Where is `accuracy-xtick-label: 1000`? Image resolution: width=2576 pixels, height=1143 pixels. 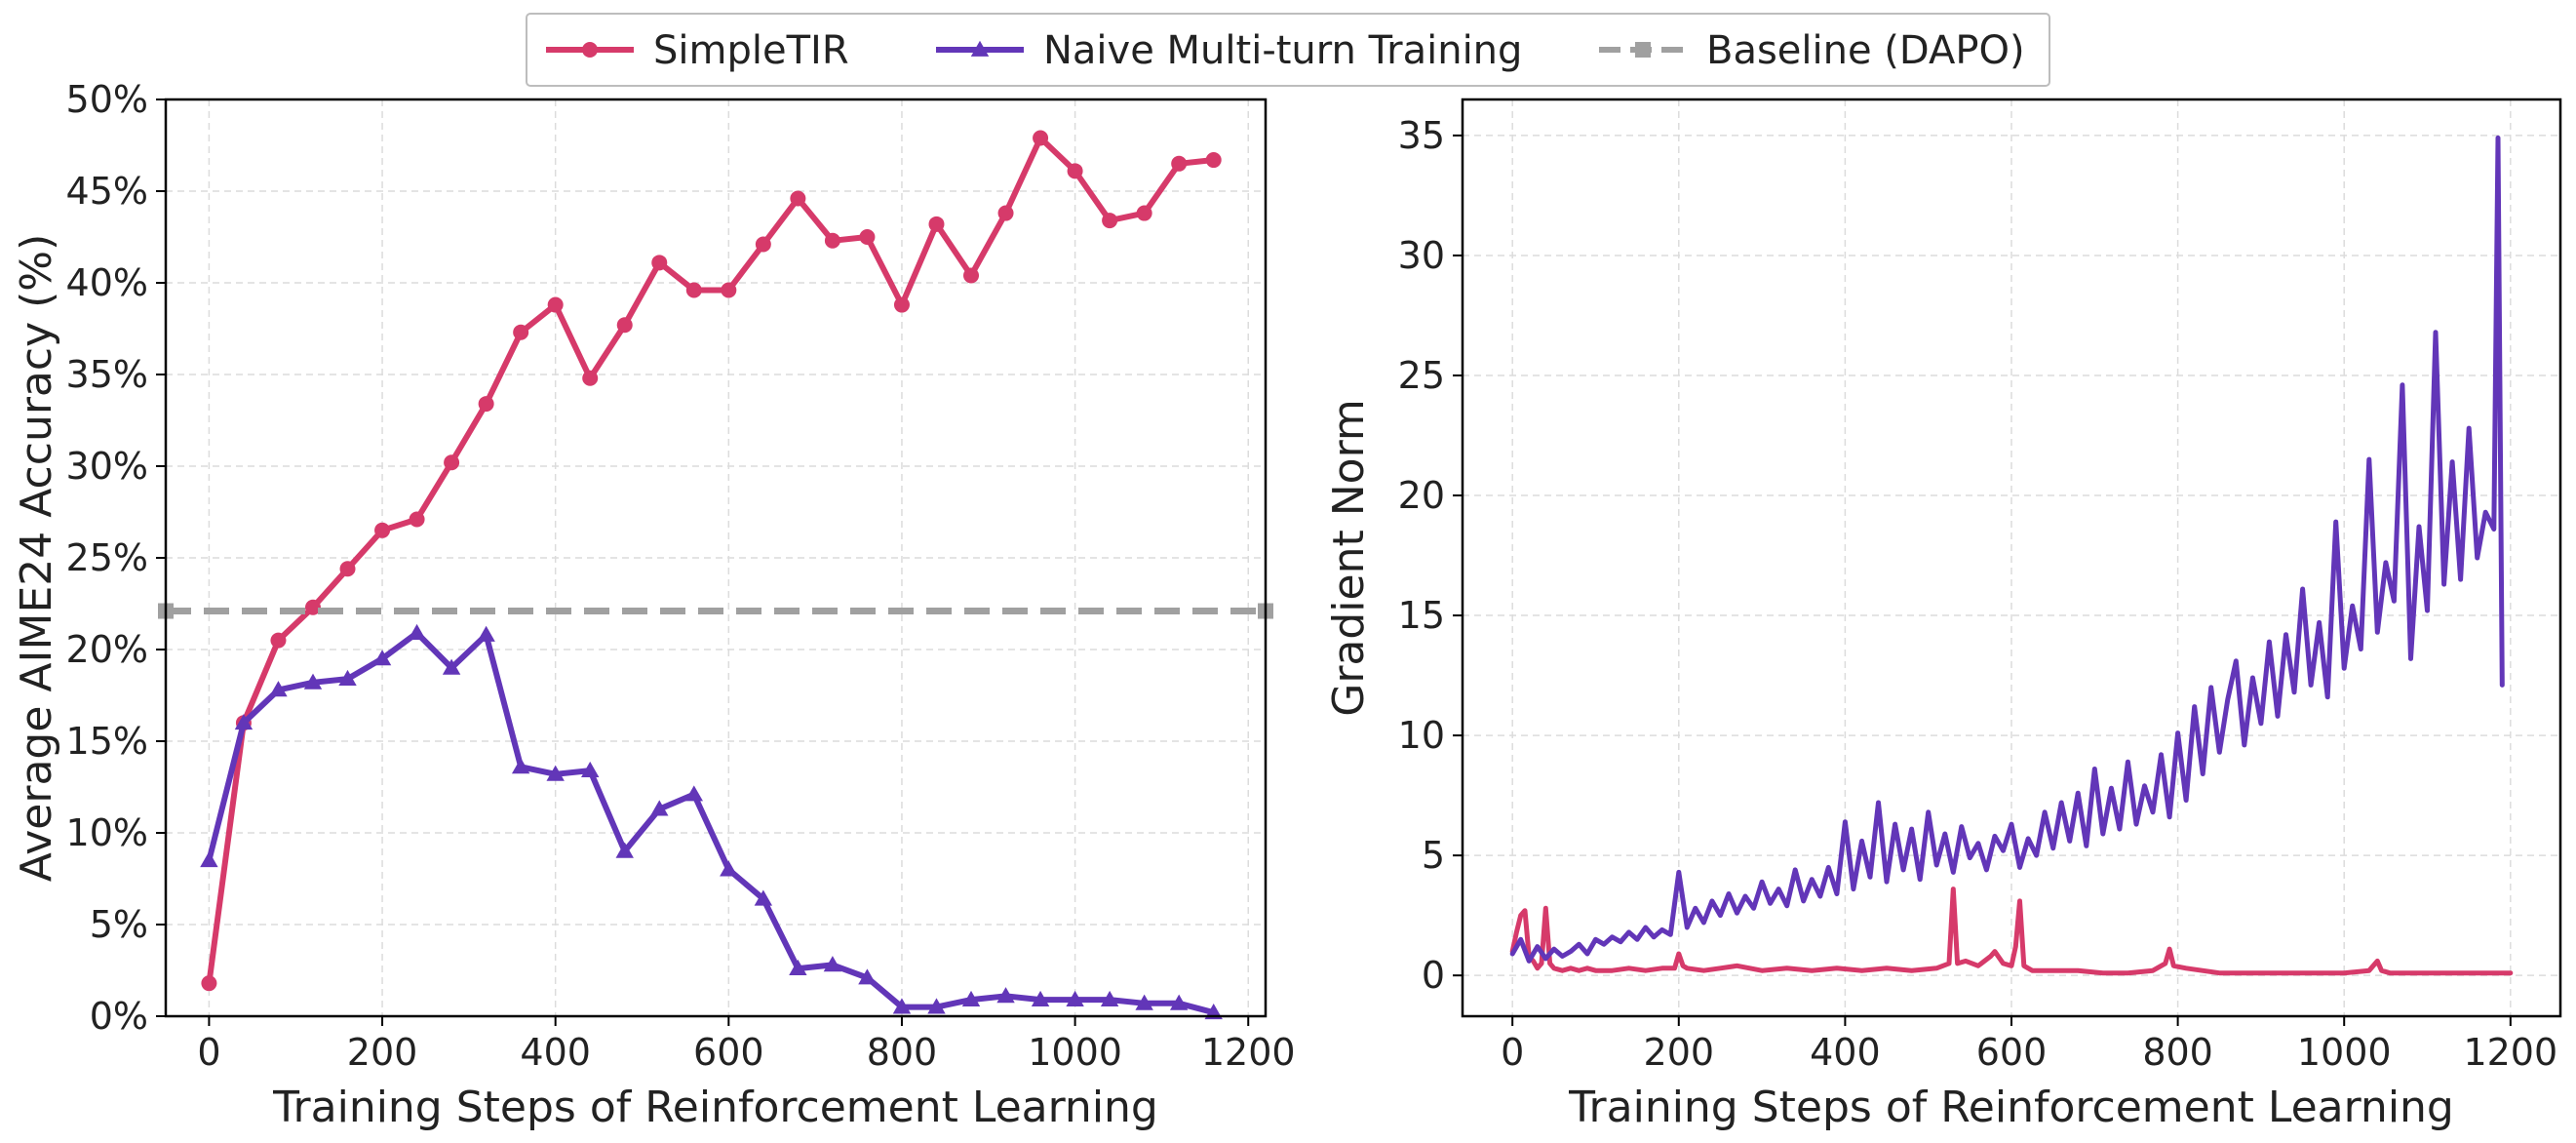
accuracy-xtick-label: 1000 is located at coordinates (1075, 1052).